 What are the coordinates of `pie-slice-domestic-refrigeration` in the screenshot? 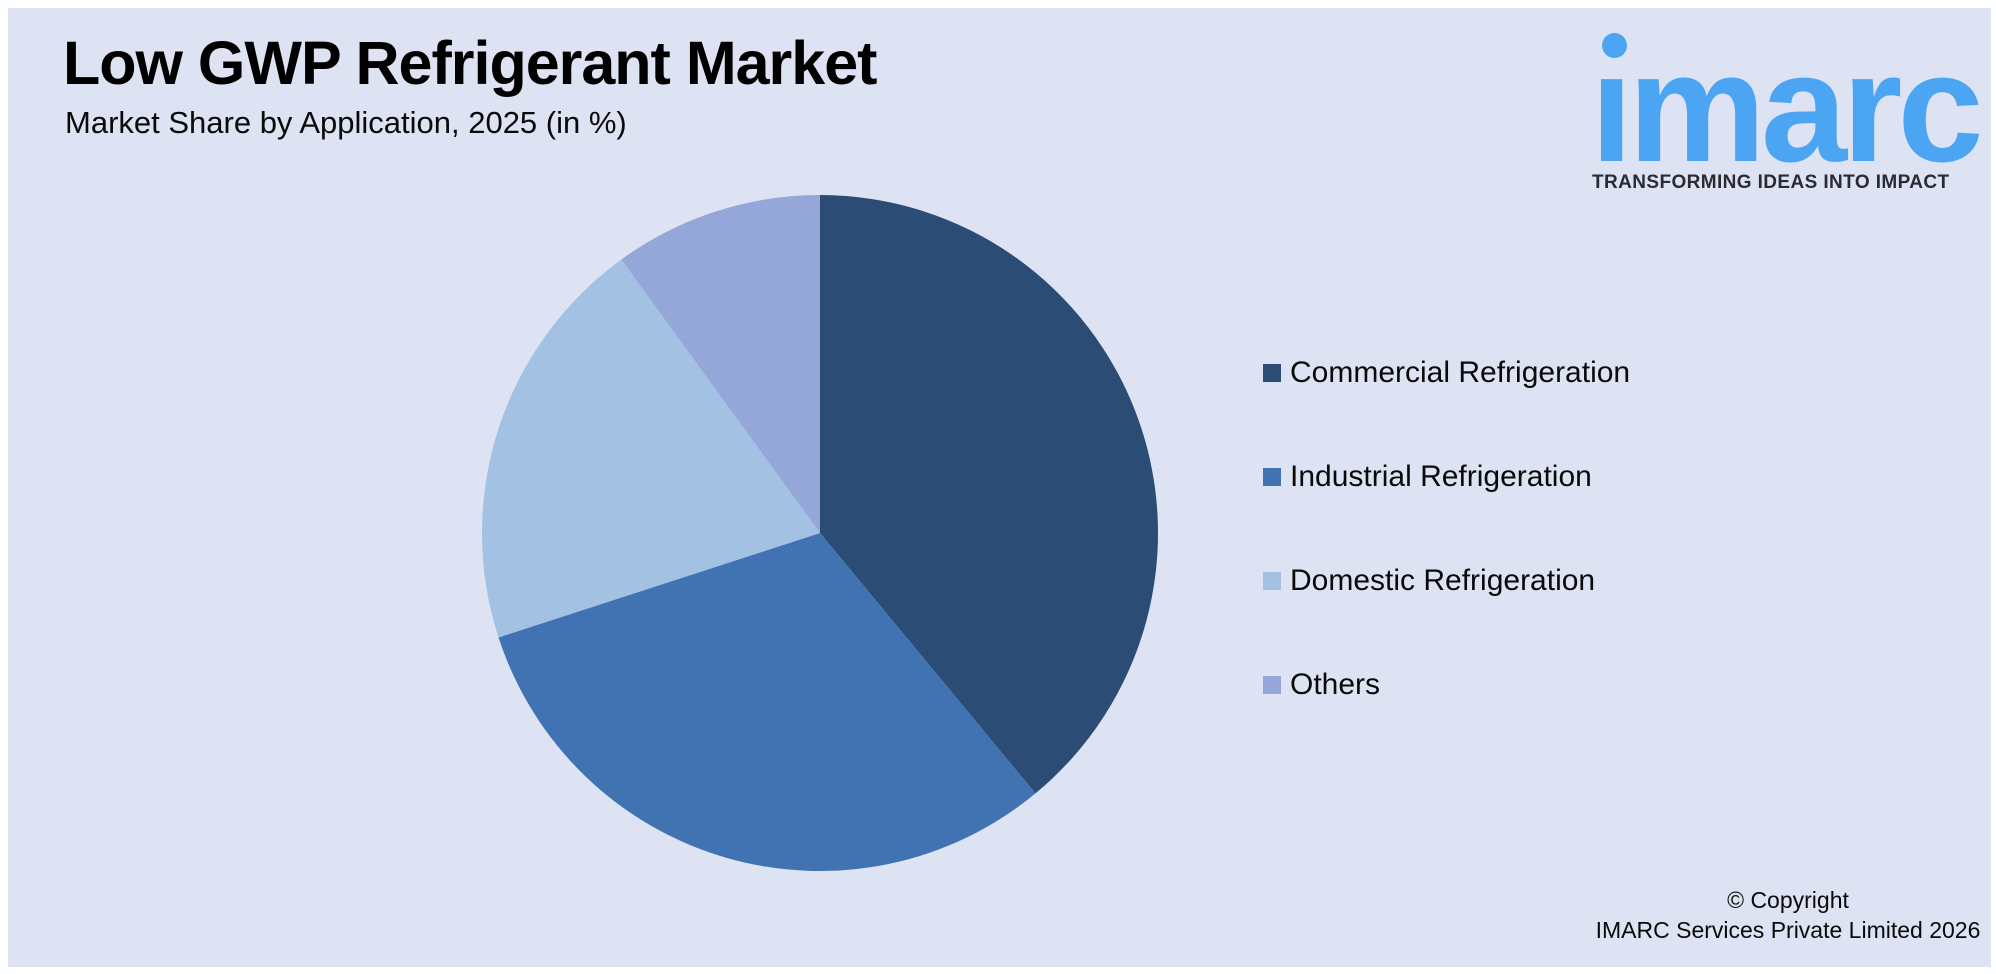 It's located at (650, 448).